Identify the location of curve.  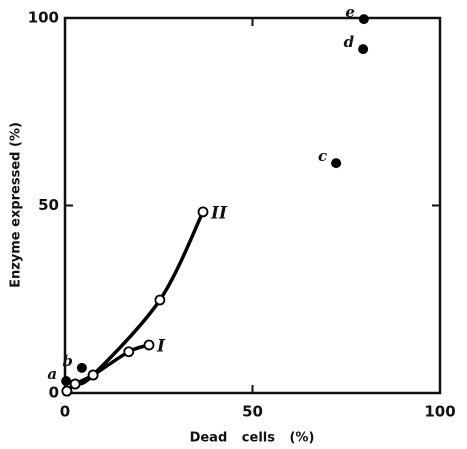
(135, 302).